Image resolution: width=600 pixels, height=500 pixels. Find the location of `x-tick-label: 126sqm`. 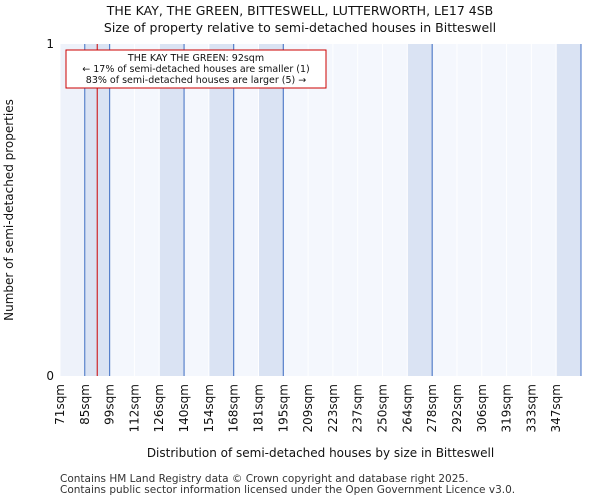

x-tick-label: 126sqm is located at coordinates (159, 408).